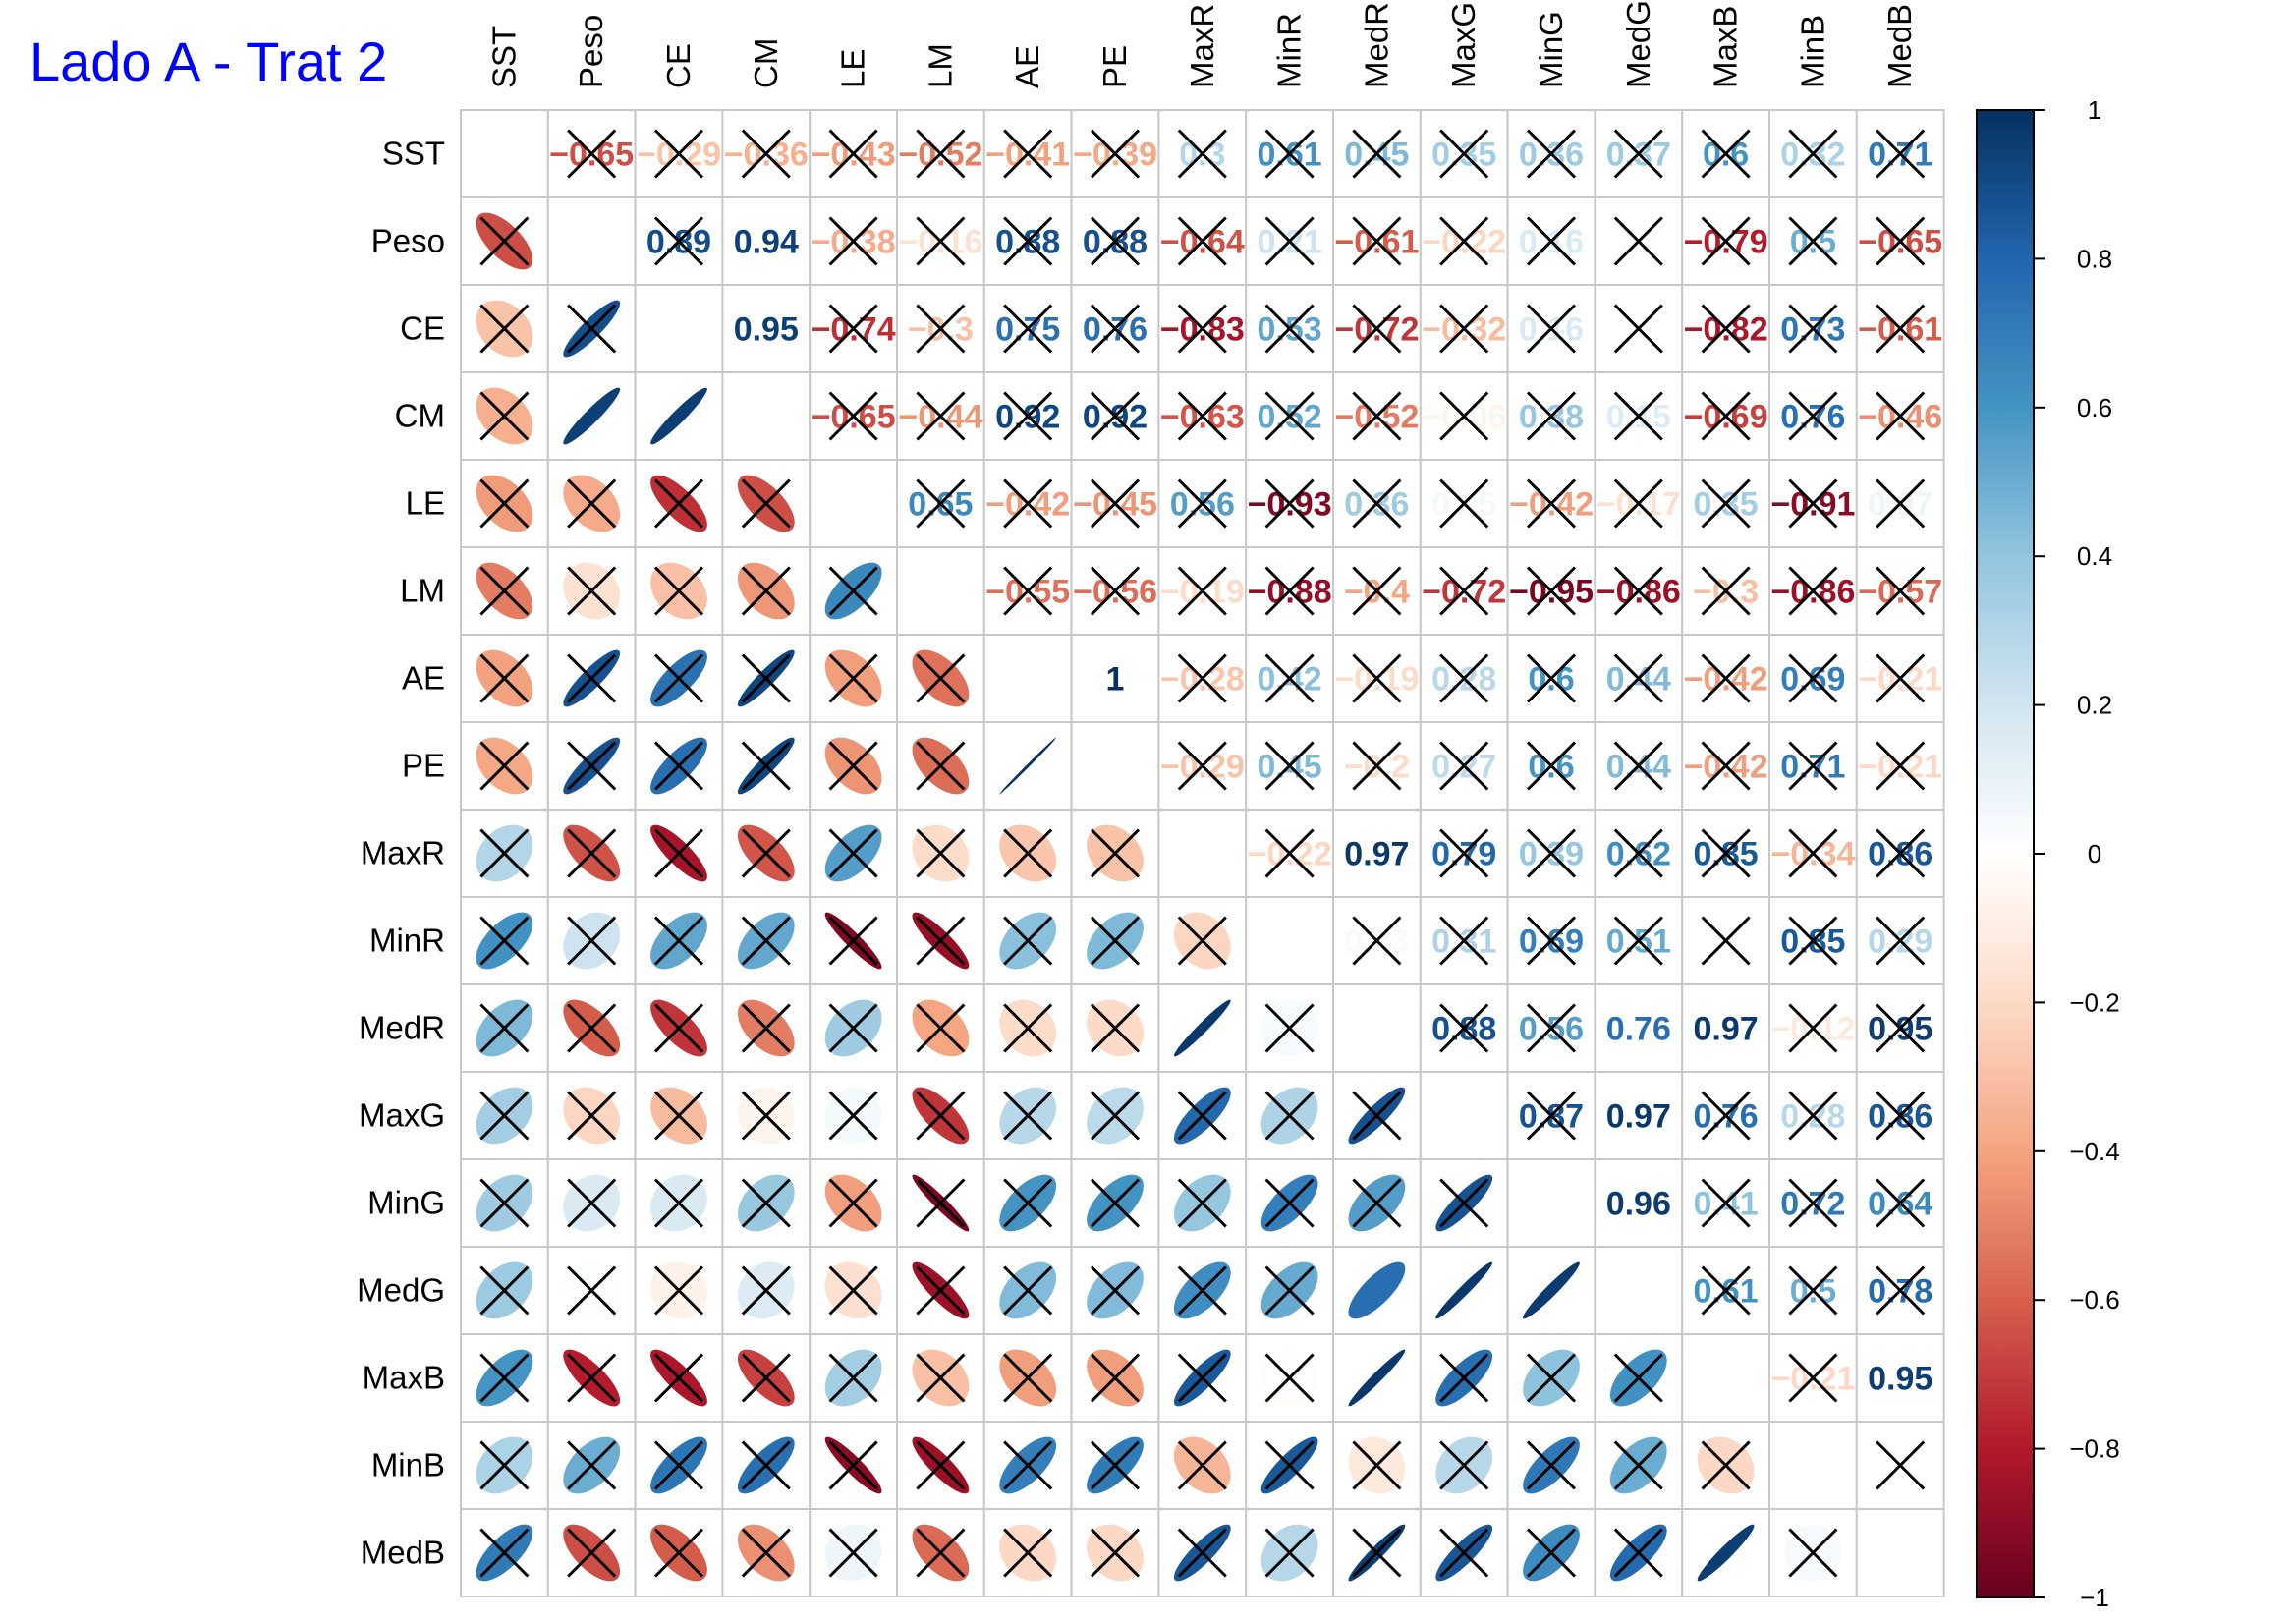  I want to click on column-label: LM, so click(940, 65).